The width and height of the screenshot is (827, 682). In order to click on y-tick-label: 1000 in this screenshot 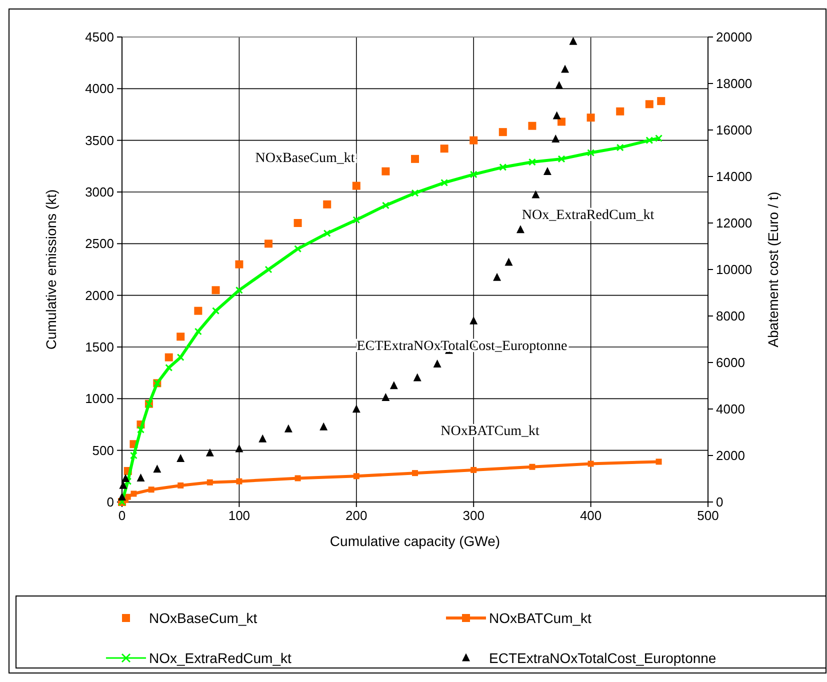, I will do `click(99, 398)`.